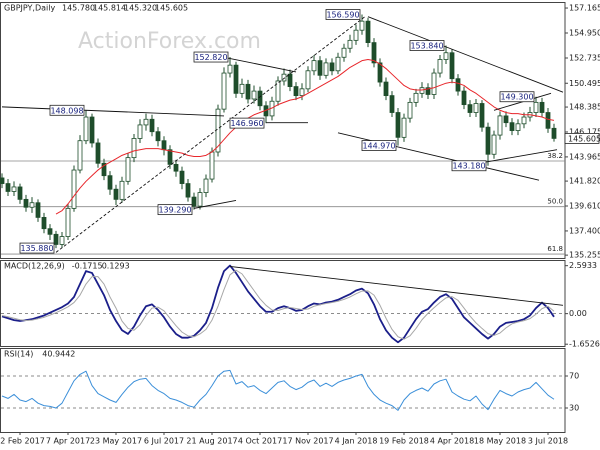 The height and width of the screenshot is (450, 600). What do you see at coordinates (584, 206) in the screenshot?
I see `y-tick-label: 139.610` at bounding box center [584, 206].